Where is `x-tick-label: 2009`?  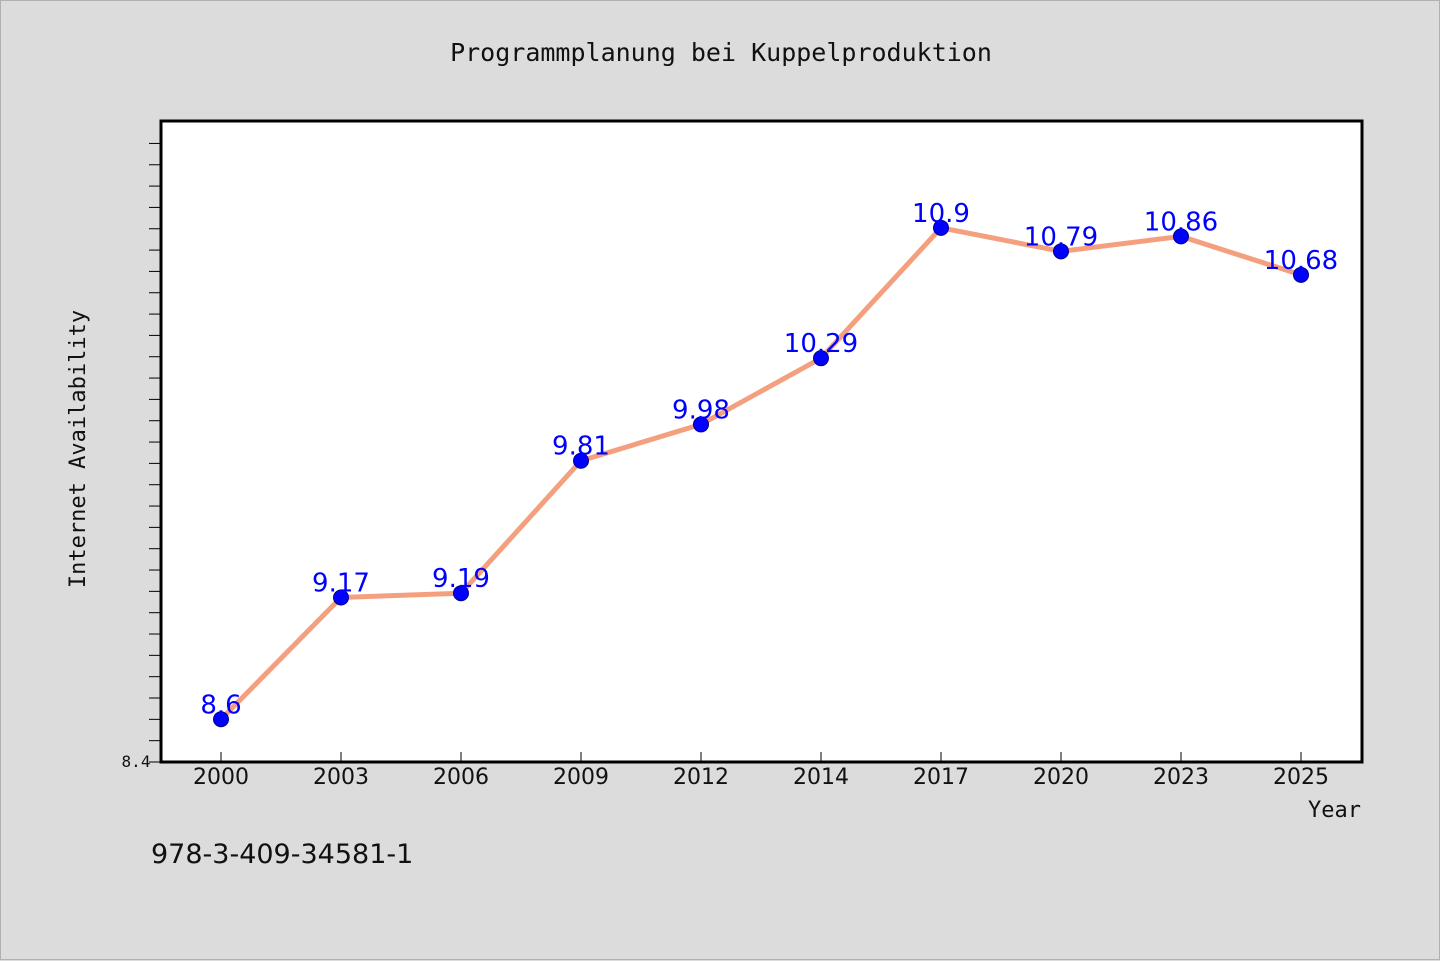 x-tick-label: 2009 is located at coordinates (581, 777).